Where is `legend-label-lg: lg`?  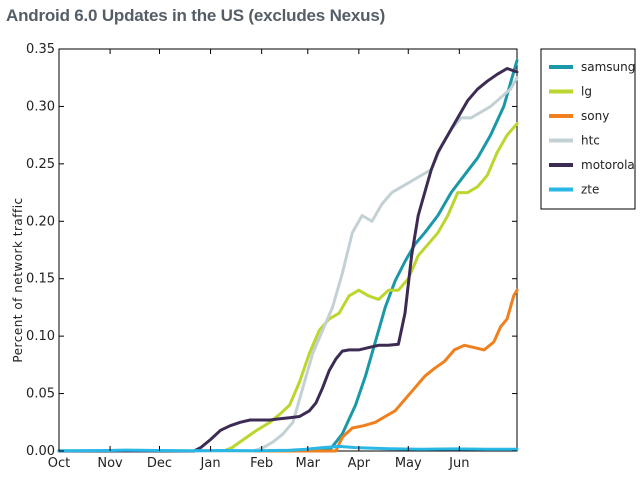
legend-label-lg: lg is located at coordinates (586, 92).